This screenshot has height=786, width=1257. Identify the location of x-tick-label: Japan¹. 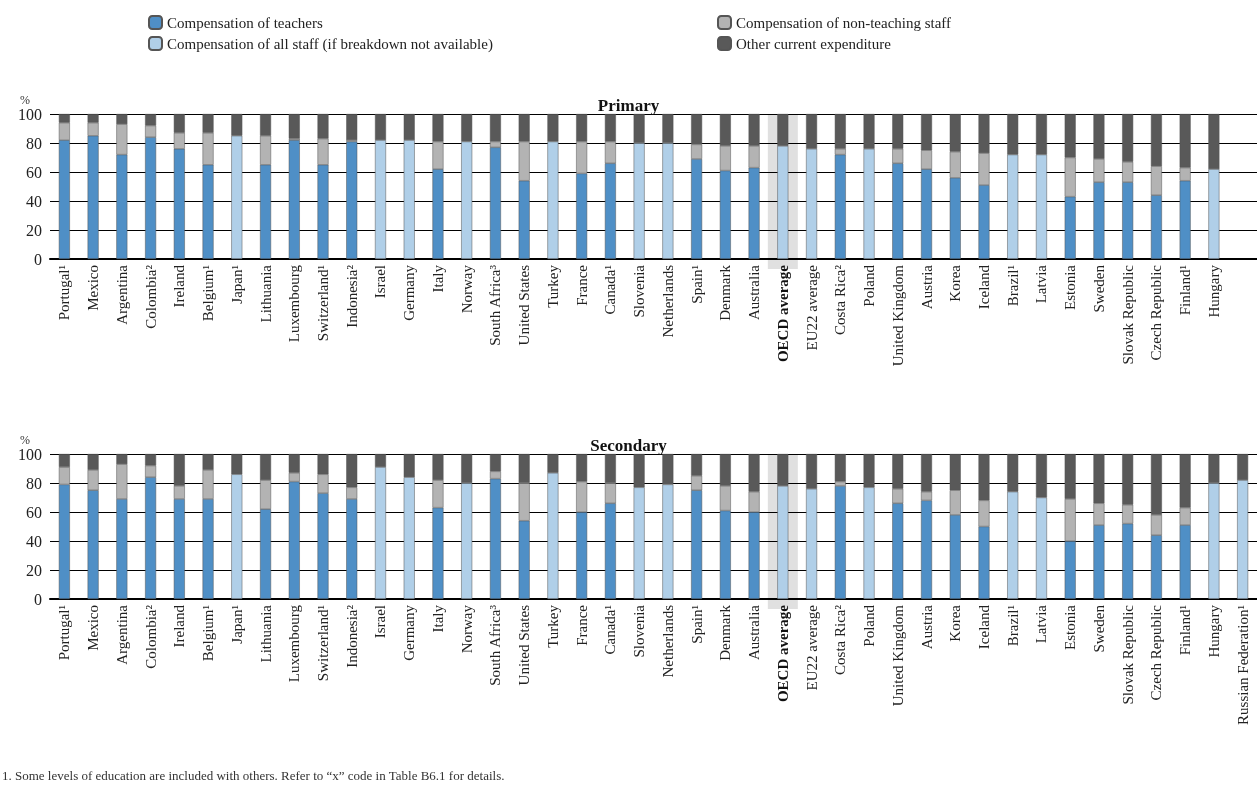
(236, 624).